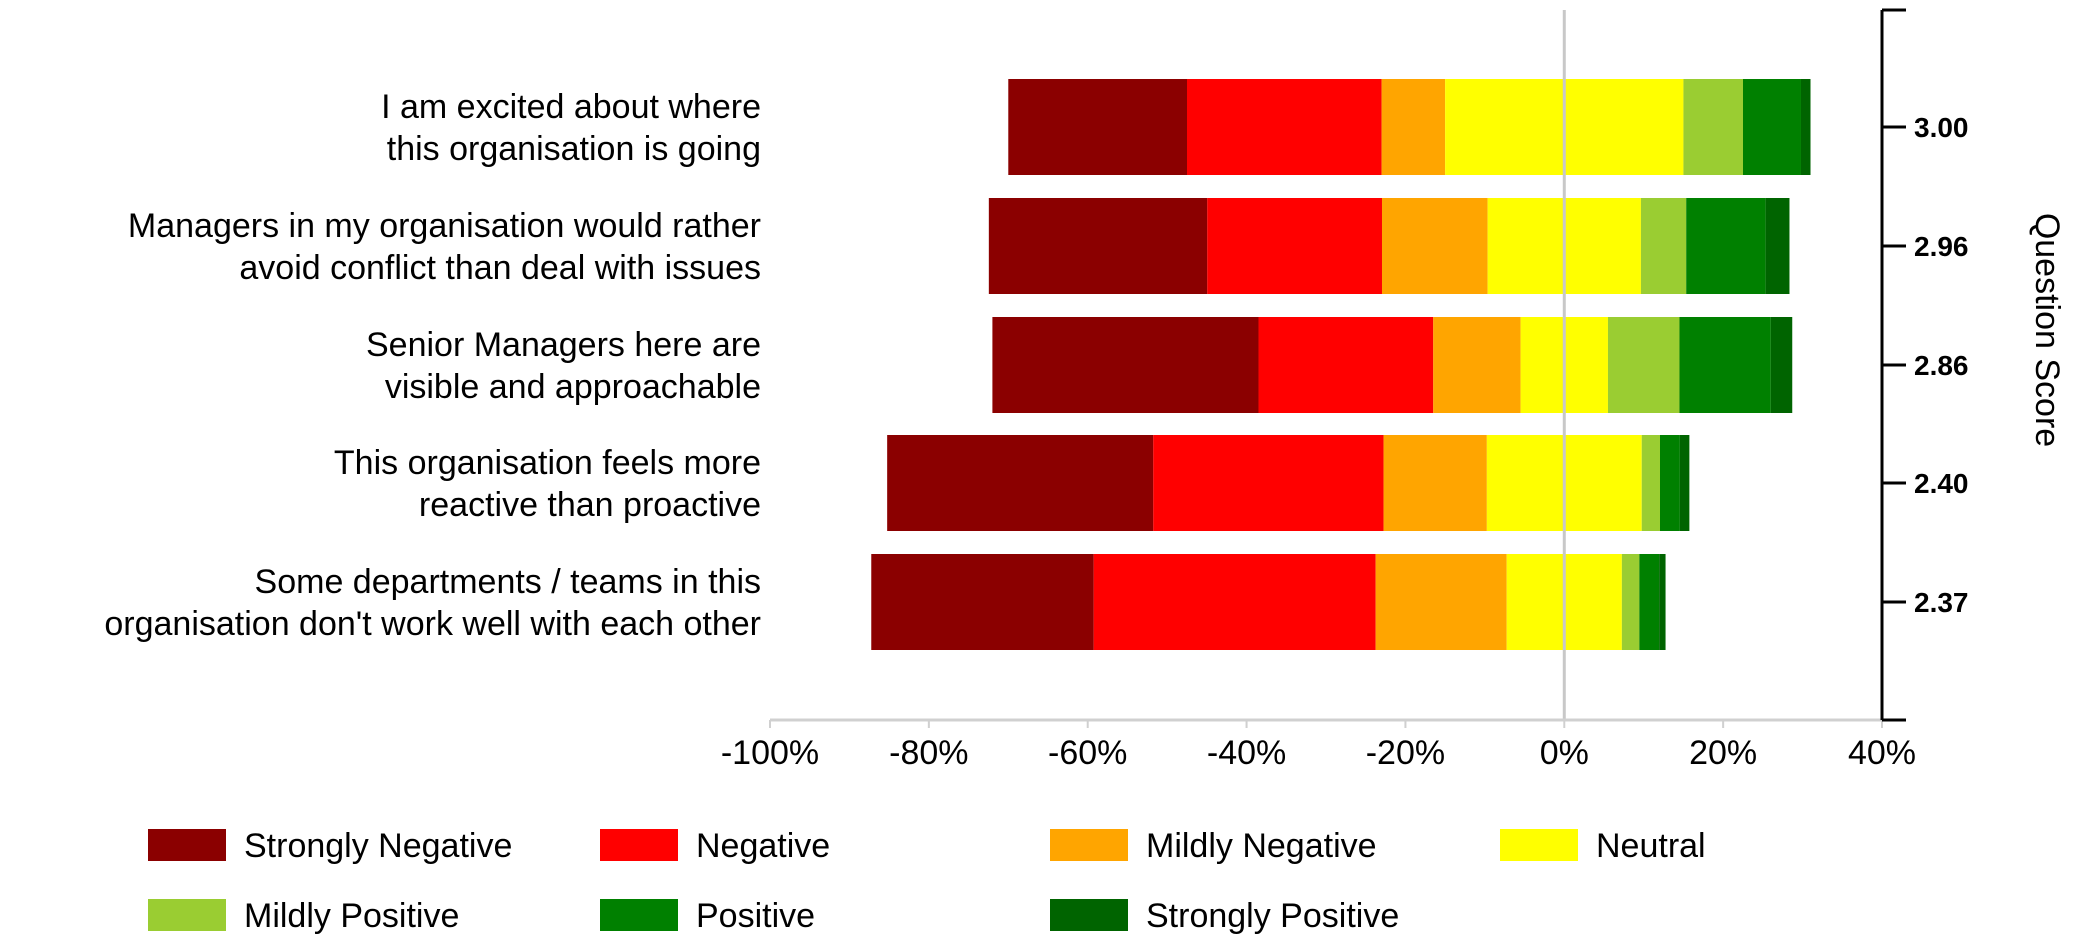 The height and width of the screenshot is (935, 2079). I want to click on x-tick-label: -60%, so click(1087, 753).